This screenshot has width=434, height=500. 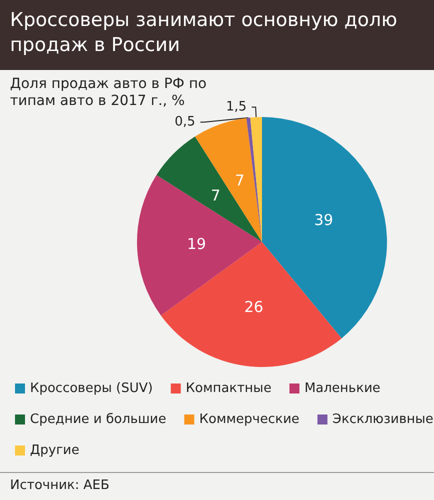 I want to click on legend-label: Кроссоверы (SUV), so click(x=91, y=388).